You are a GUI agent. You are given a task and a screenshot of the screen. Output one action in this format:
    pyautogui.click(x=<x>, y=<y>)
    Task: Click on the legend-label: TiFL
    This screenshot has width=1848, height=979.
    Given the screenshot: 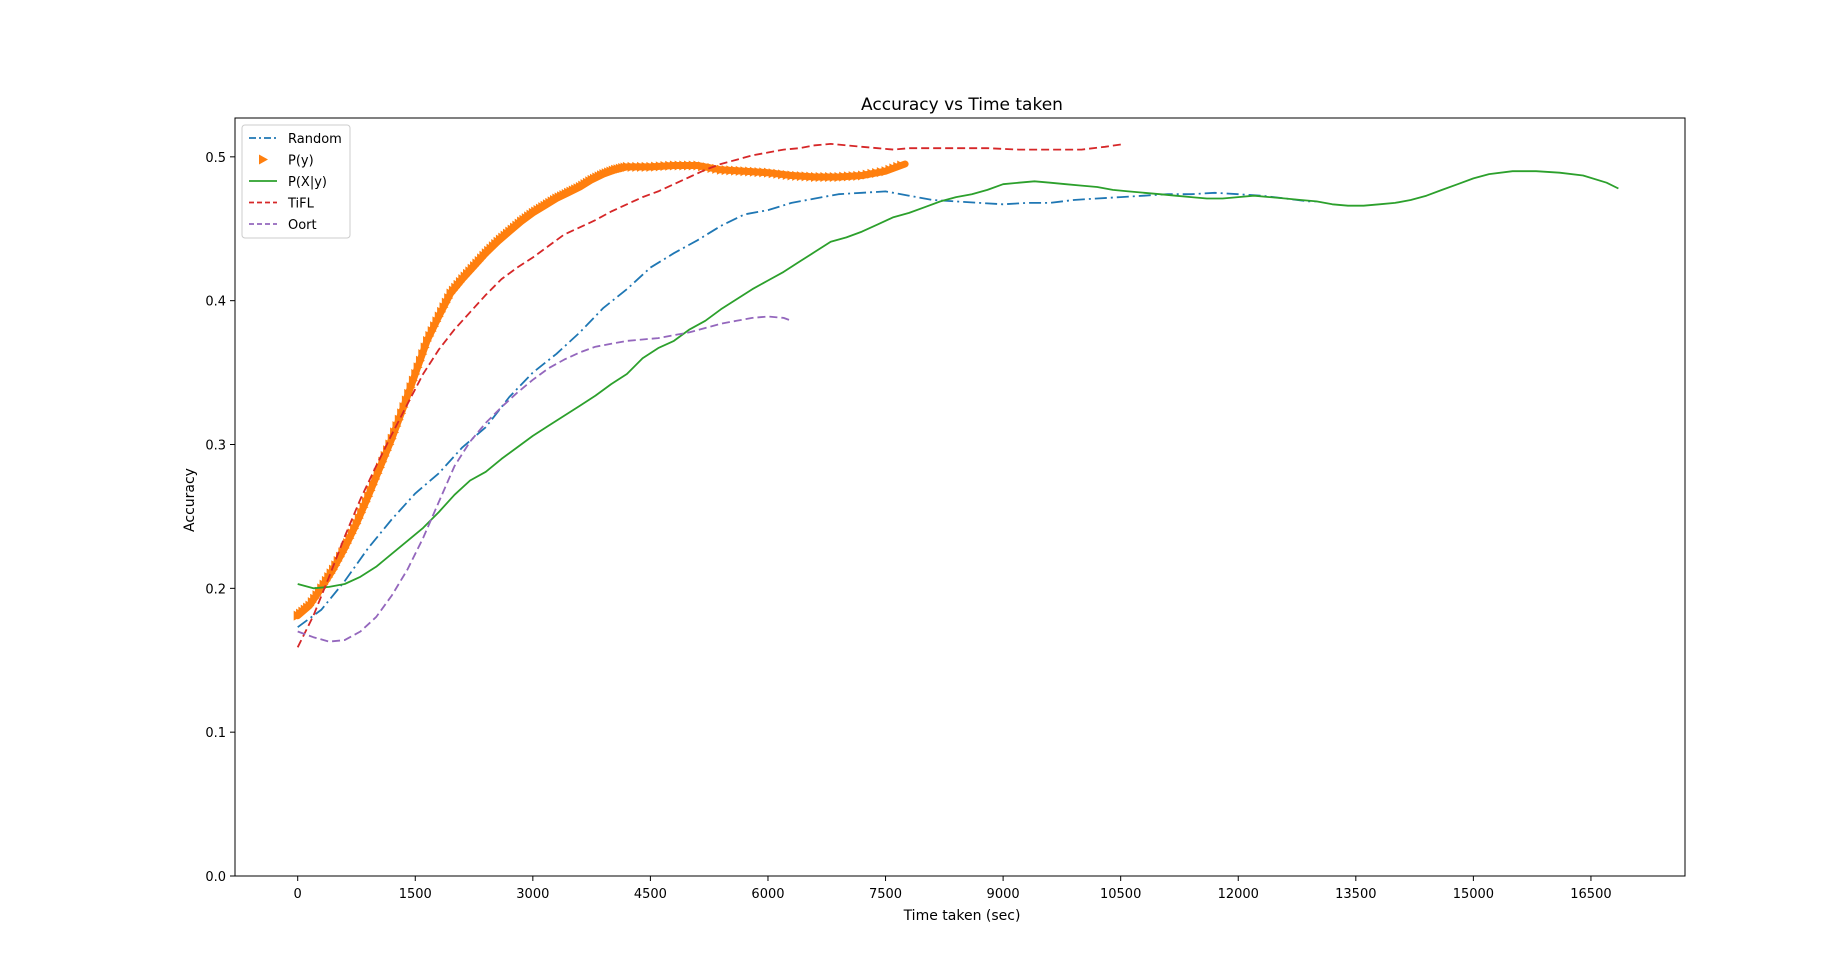 What is the action you would take?
    pyautogui.click(x=301, y=204)
    